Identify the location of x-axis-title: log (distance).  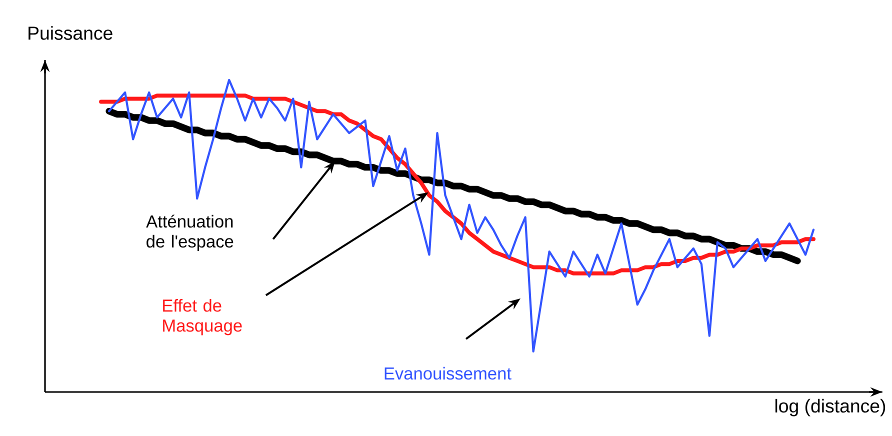
(830, 407).